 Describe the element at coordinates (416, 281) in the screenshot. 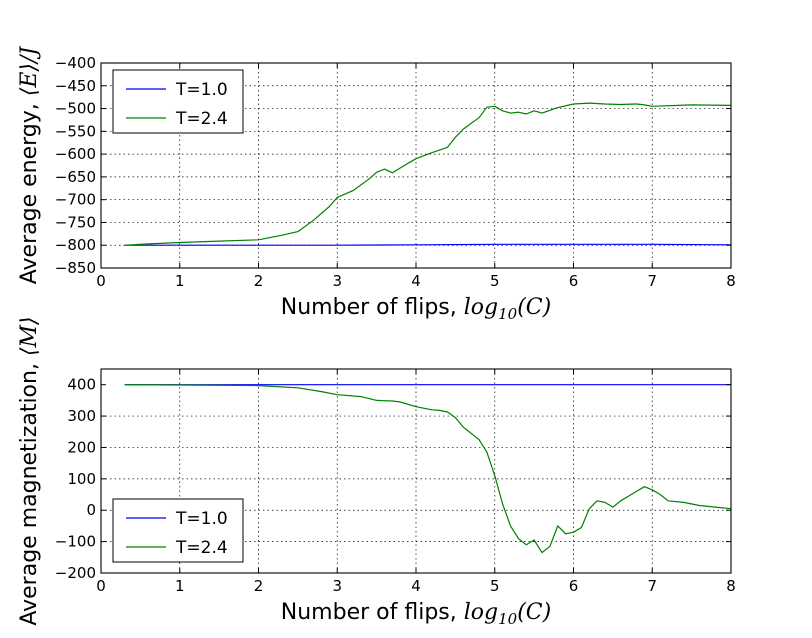

I see `energy-x-tick-label: 4` at that location.